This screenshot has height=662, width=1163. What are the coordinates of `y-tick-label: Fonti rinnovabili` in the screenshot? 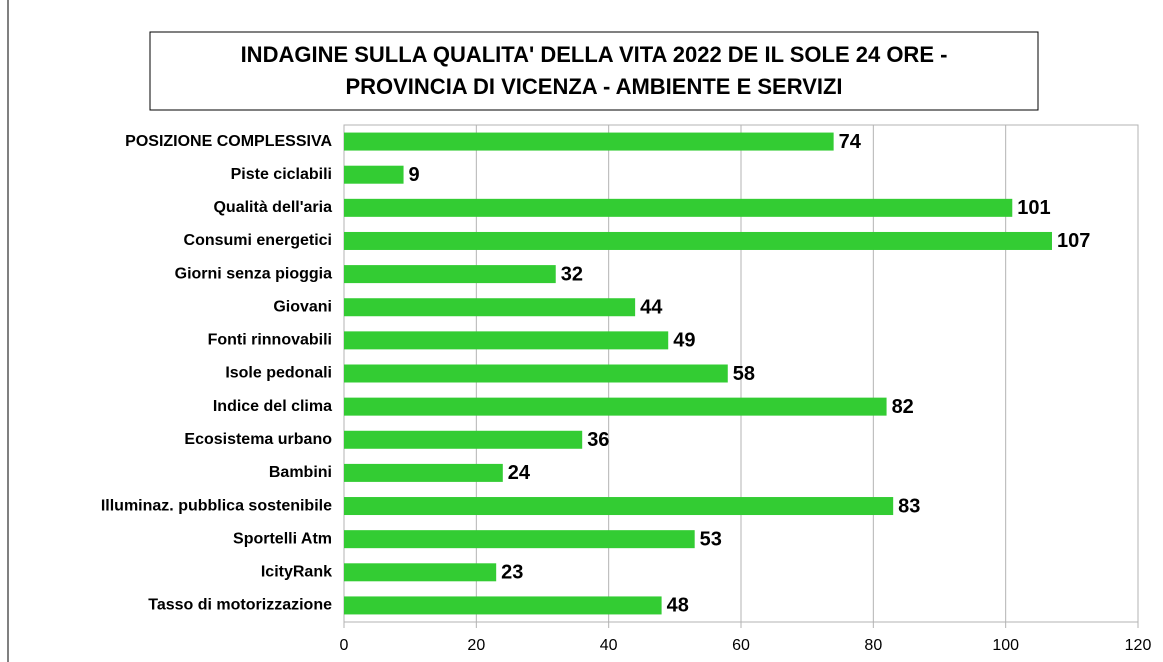 It's located at (270, 340).